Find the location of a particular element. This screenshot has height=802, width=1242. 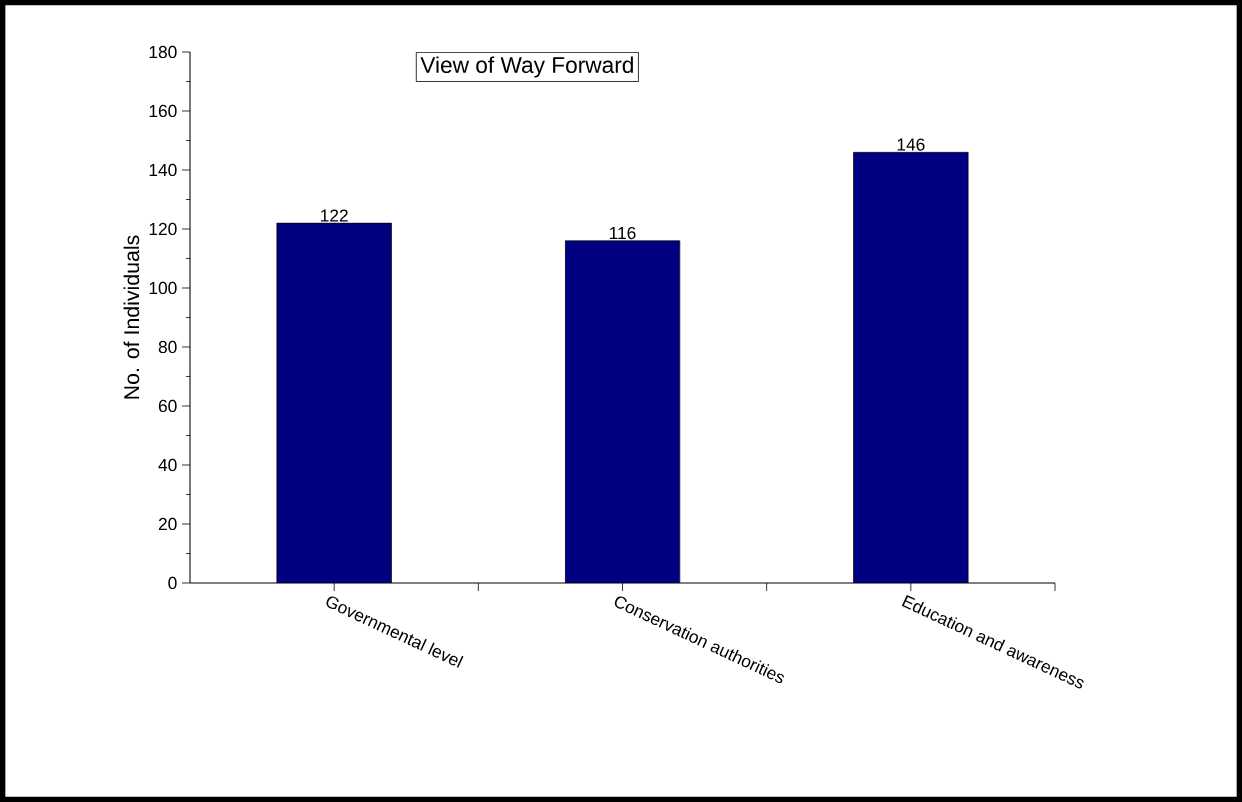

y-tick-label: 0 is located at coordinates (172, 583).